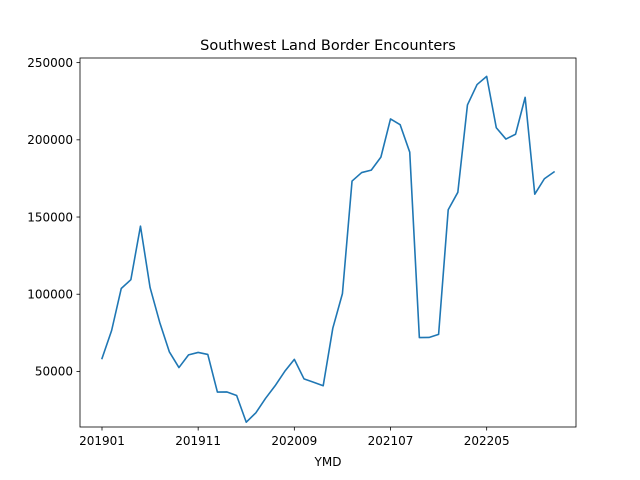 The height and width of the screenshot is (480, 640). What do you see at coordinates (50, 217) in the screenshot?
I see `y-tick-label: 150000` at bounding box center [50, 217].